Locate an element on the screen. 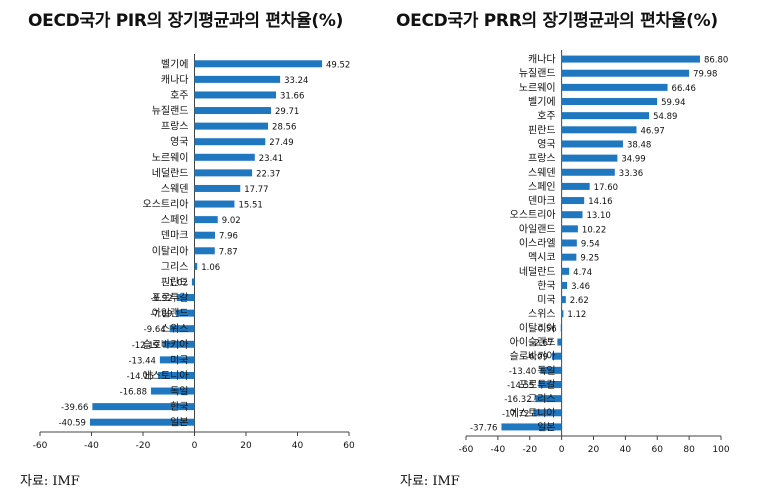  value-label: 33.24 is located at coordinates (296, 81).